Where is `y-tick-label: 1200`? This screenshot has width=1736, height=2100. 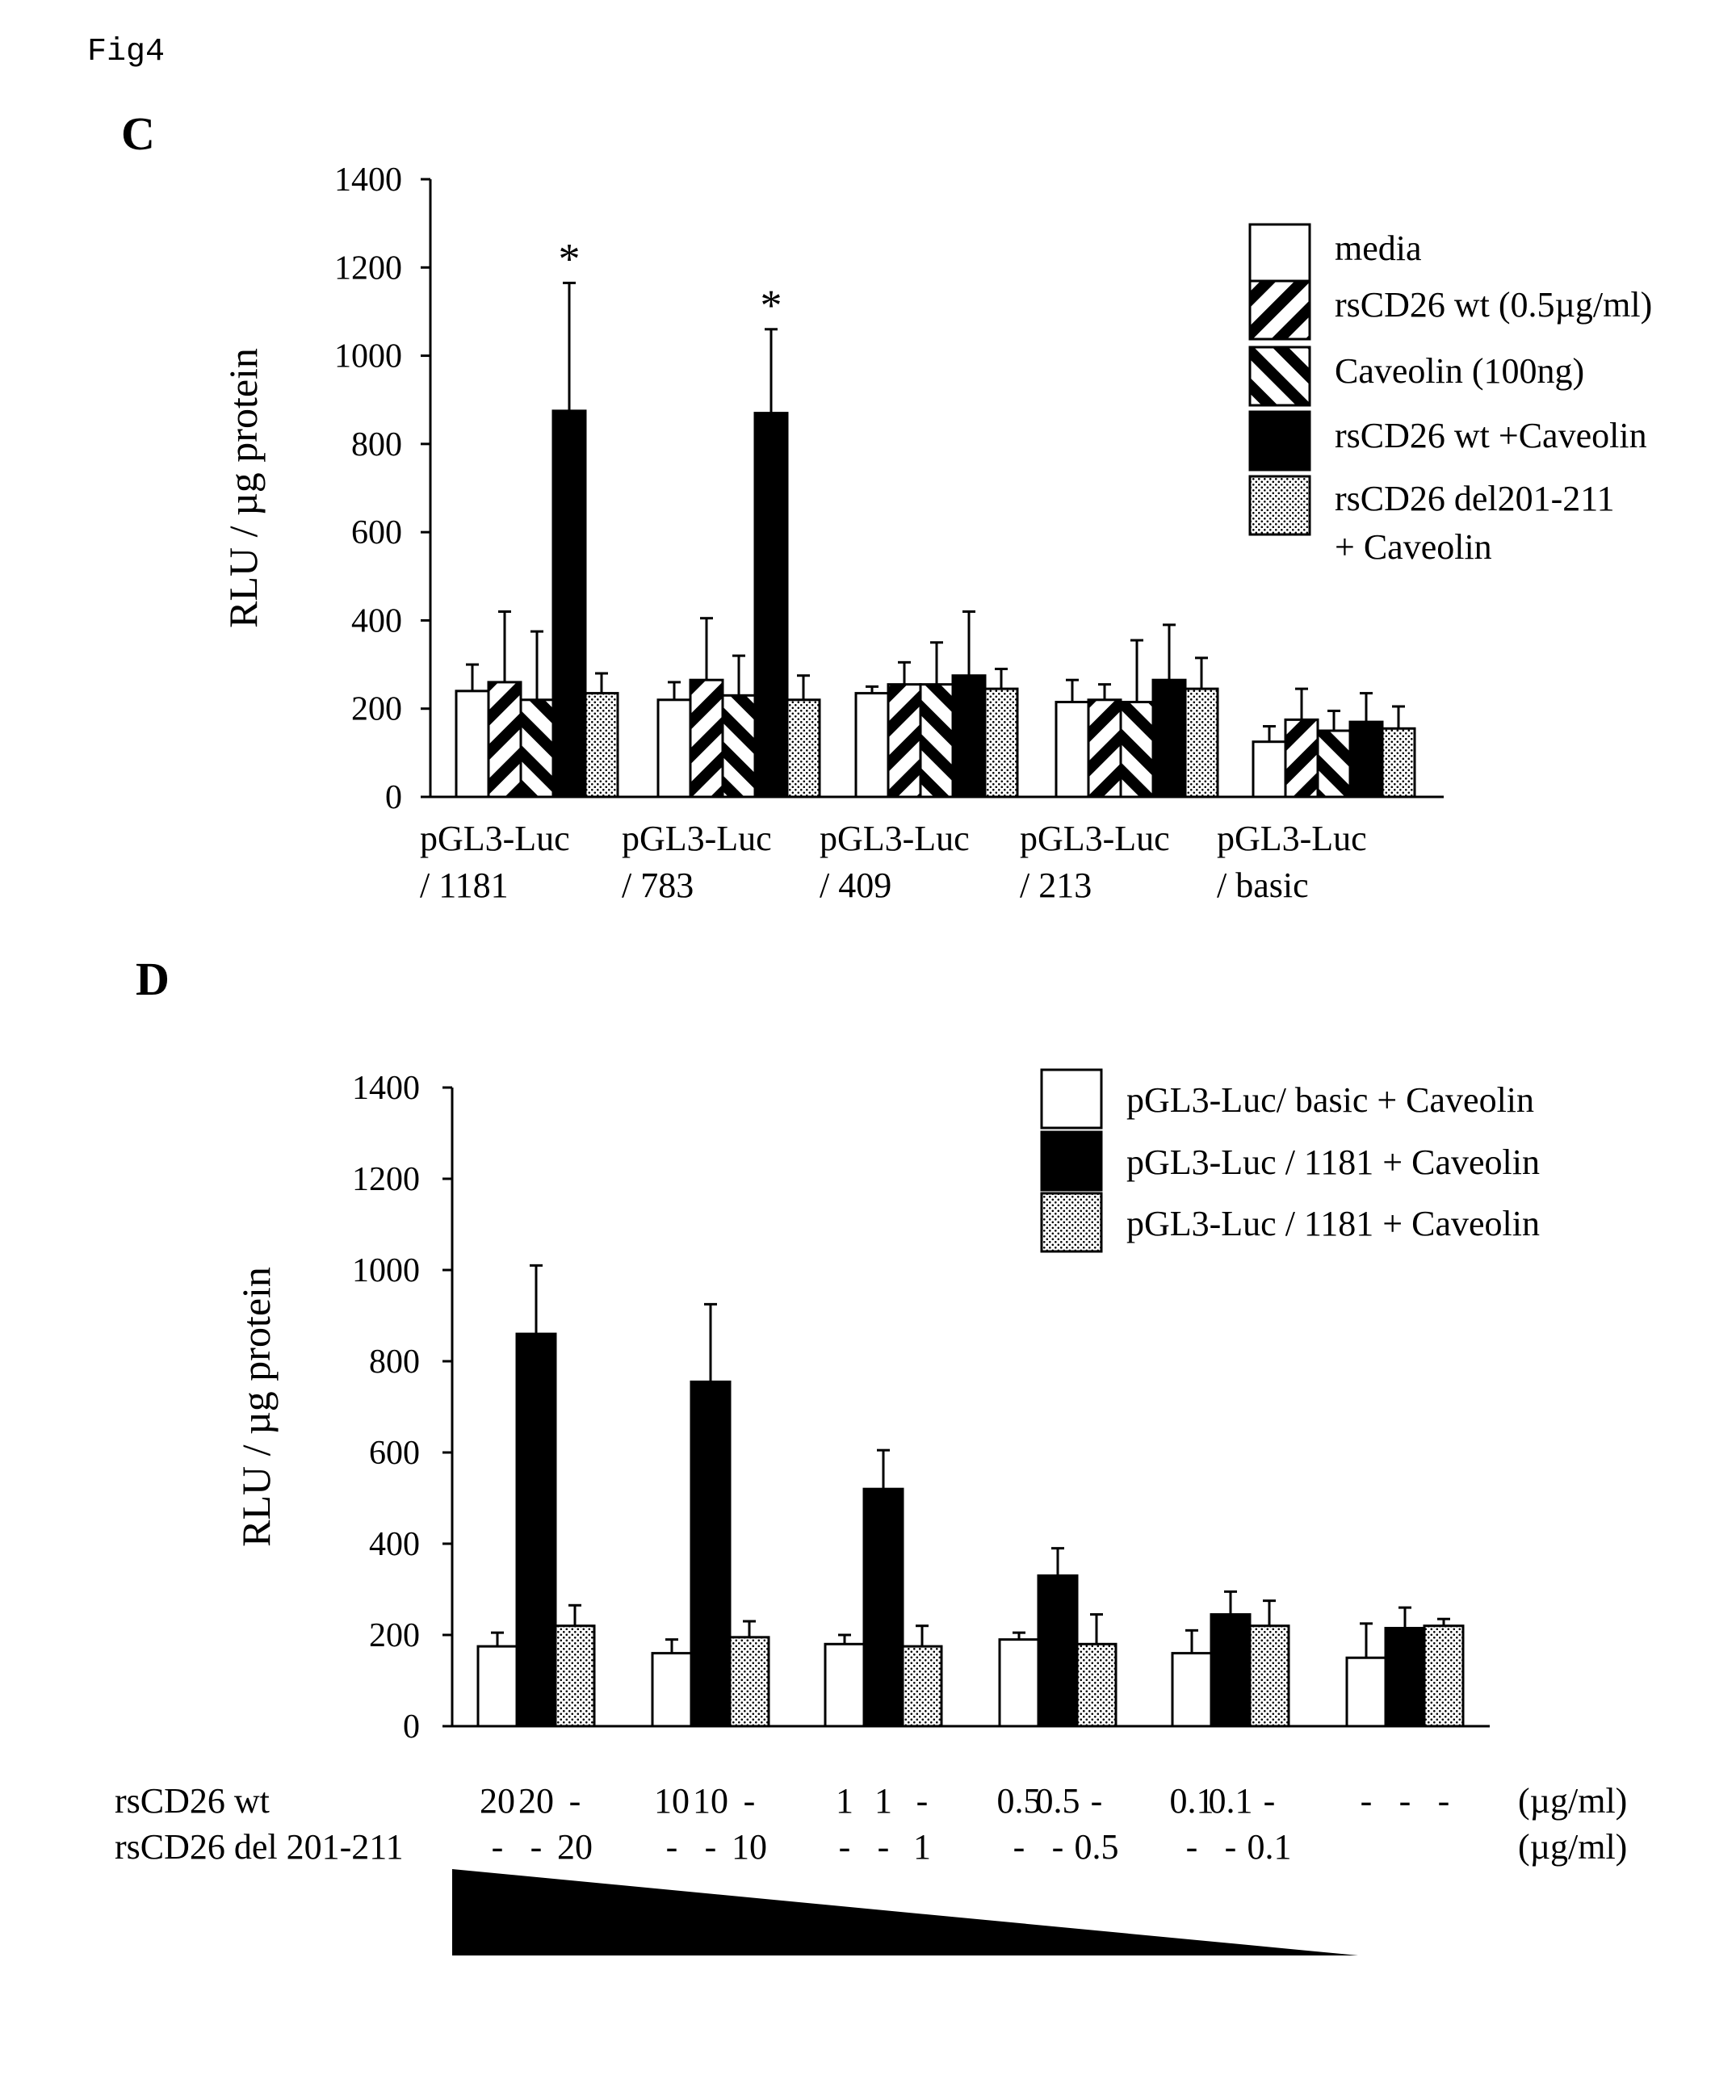
y-tick-label: 1200 is located at coordinates (386, 1180).